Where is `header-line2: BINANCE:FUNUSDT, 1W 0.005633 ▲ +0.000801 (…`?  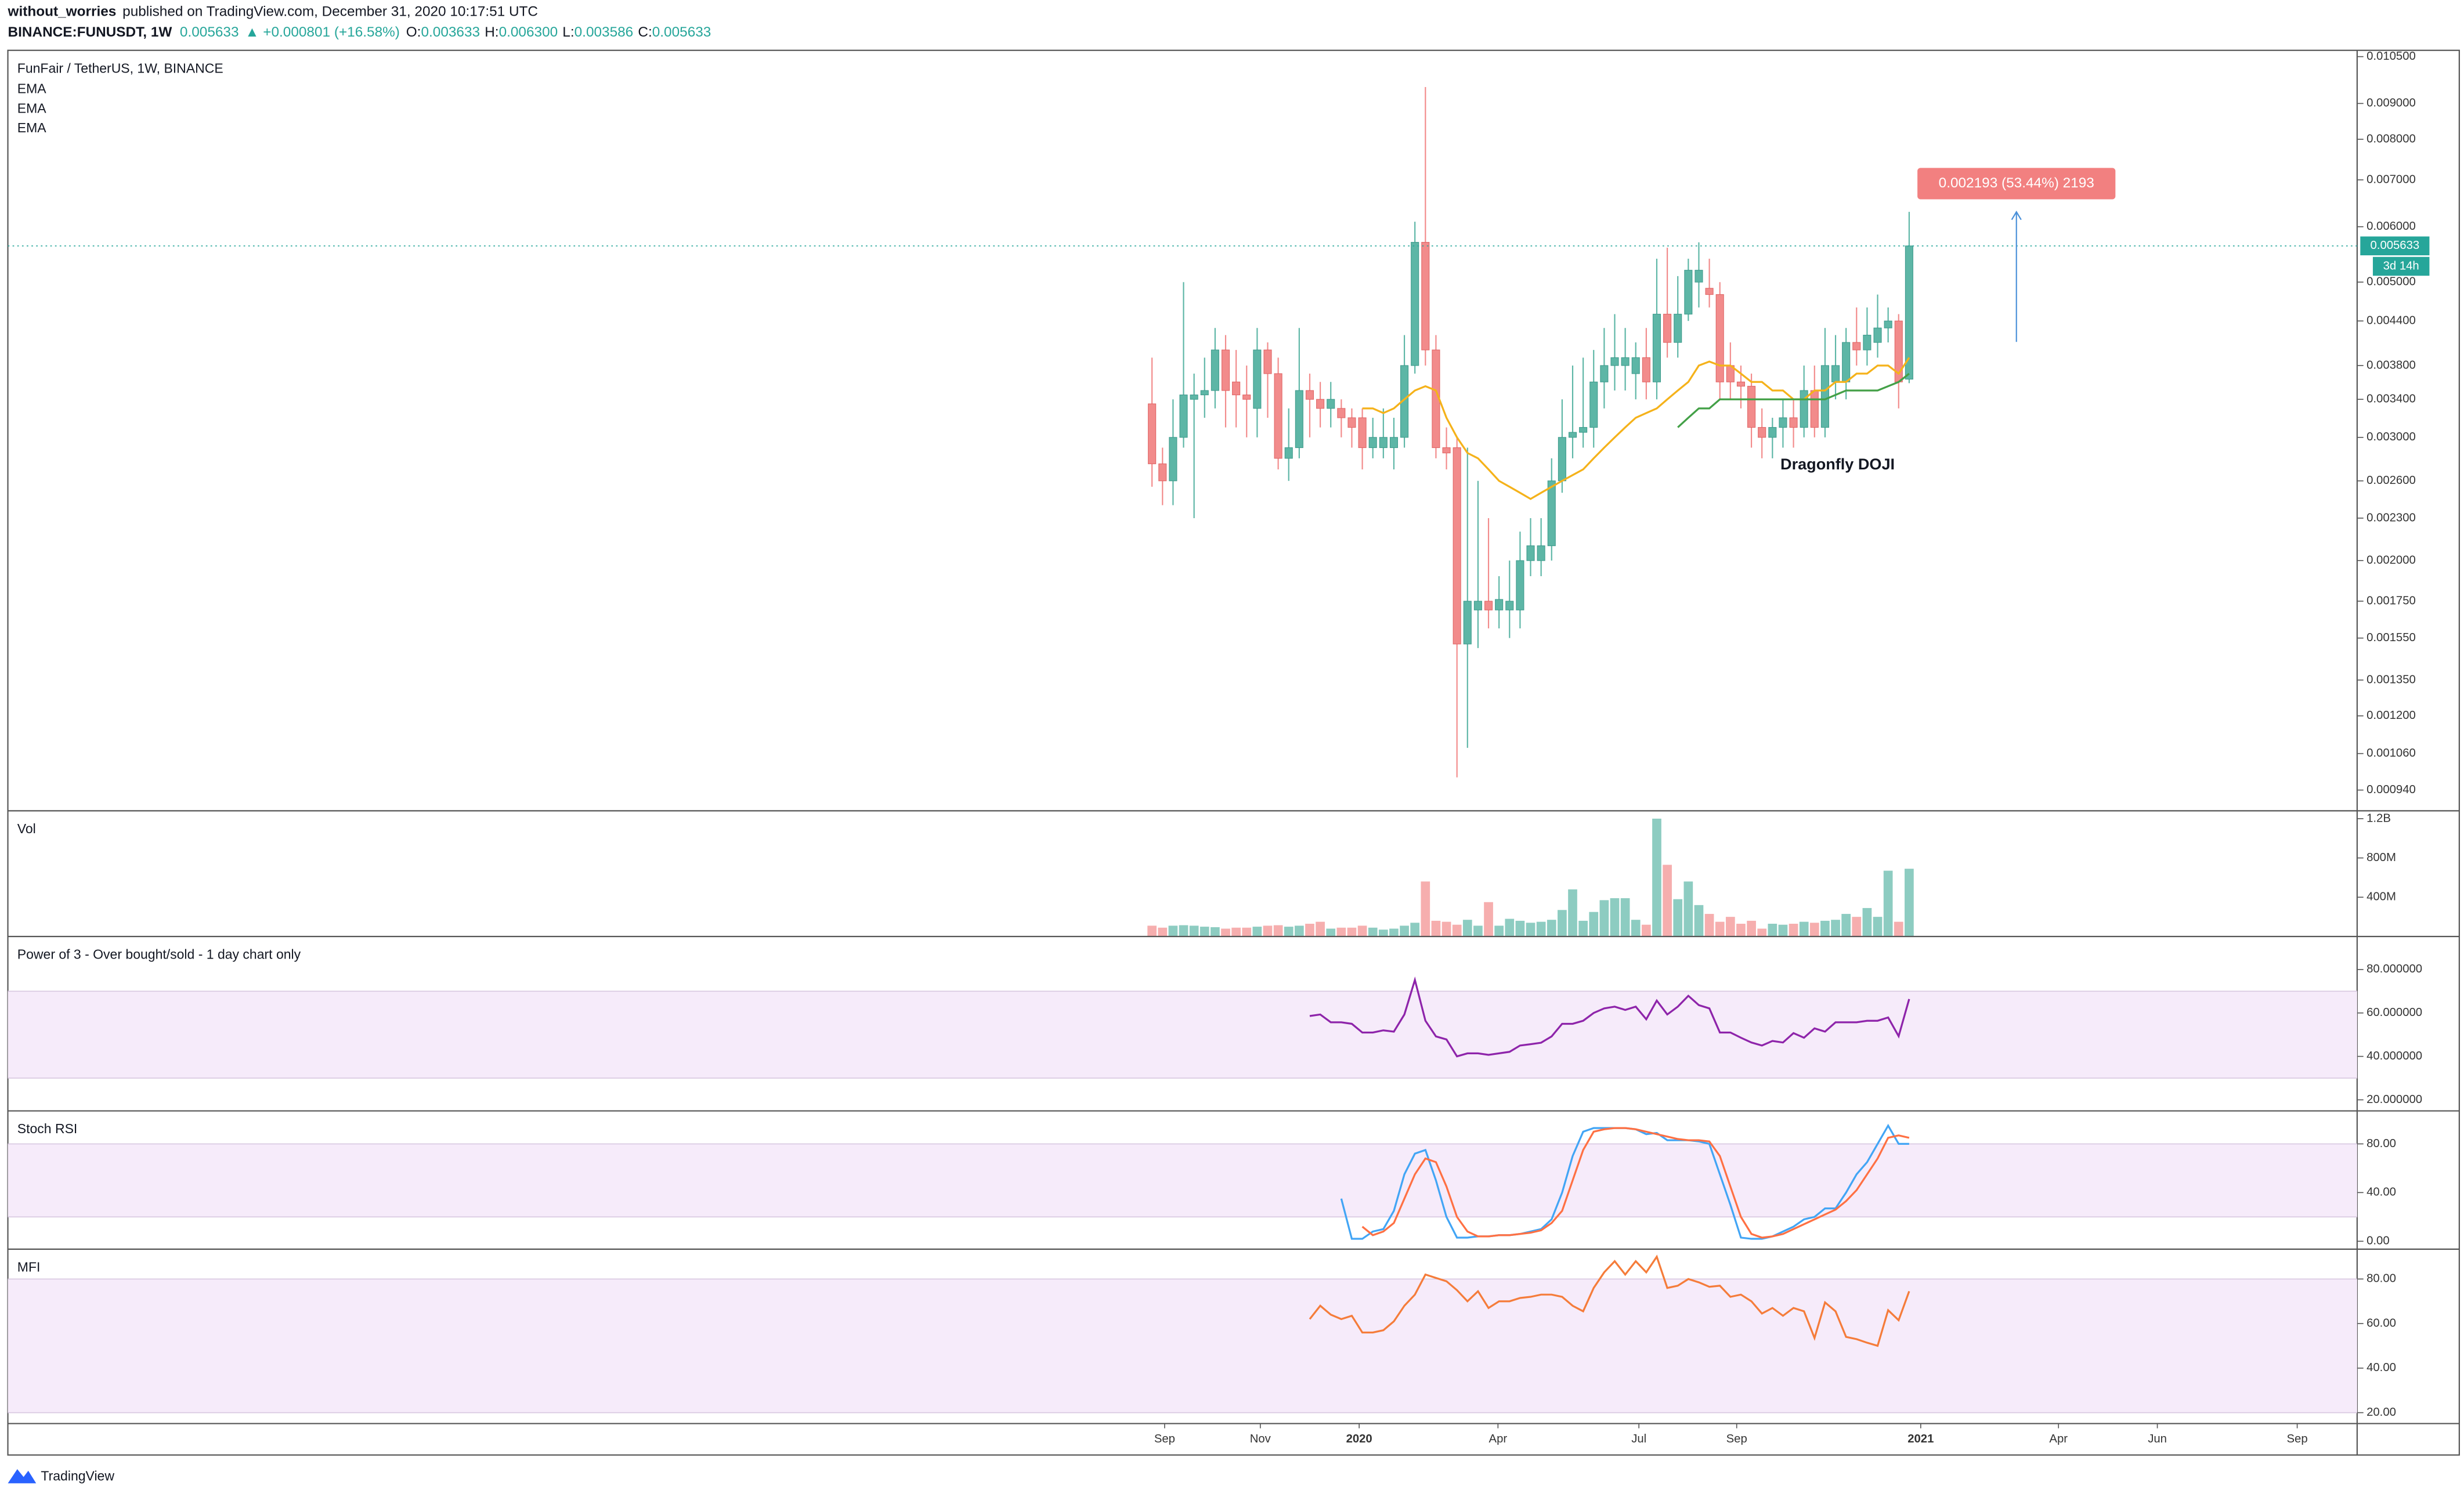 header-line2: BINANCE:FUNUSDT, 1W 0.005633 ▲ +0.000801 (… is located at coordinates (359, 32).